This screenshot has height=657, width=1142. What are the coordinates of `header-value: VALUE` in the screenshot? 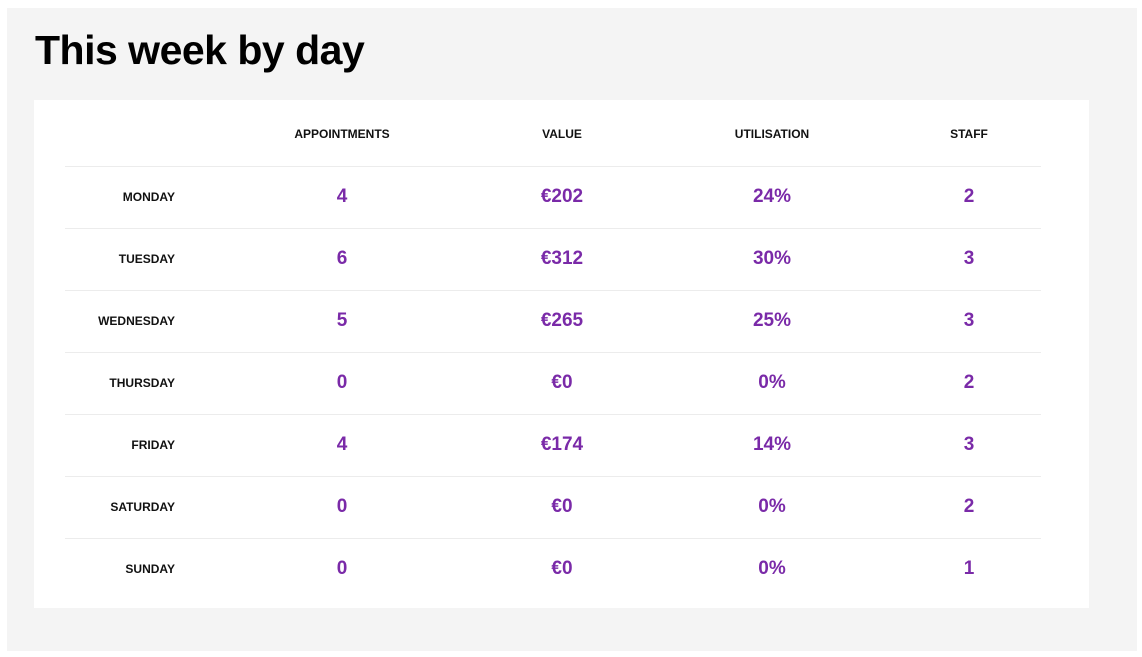 It's located at (562, 133).